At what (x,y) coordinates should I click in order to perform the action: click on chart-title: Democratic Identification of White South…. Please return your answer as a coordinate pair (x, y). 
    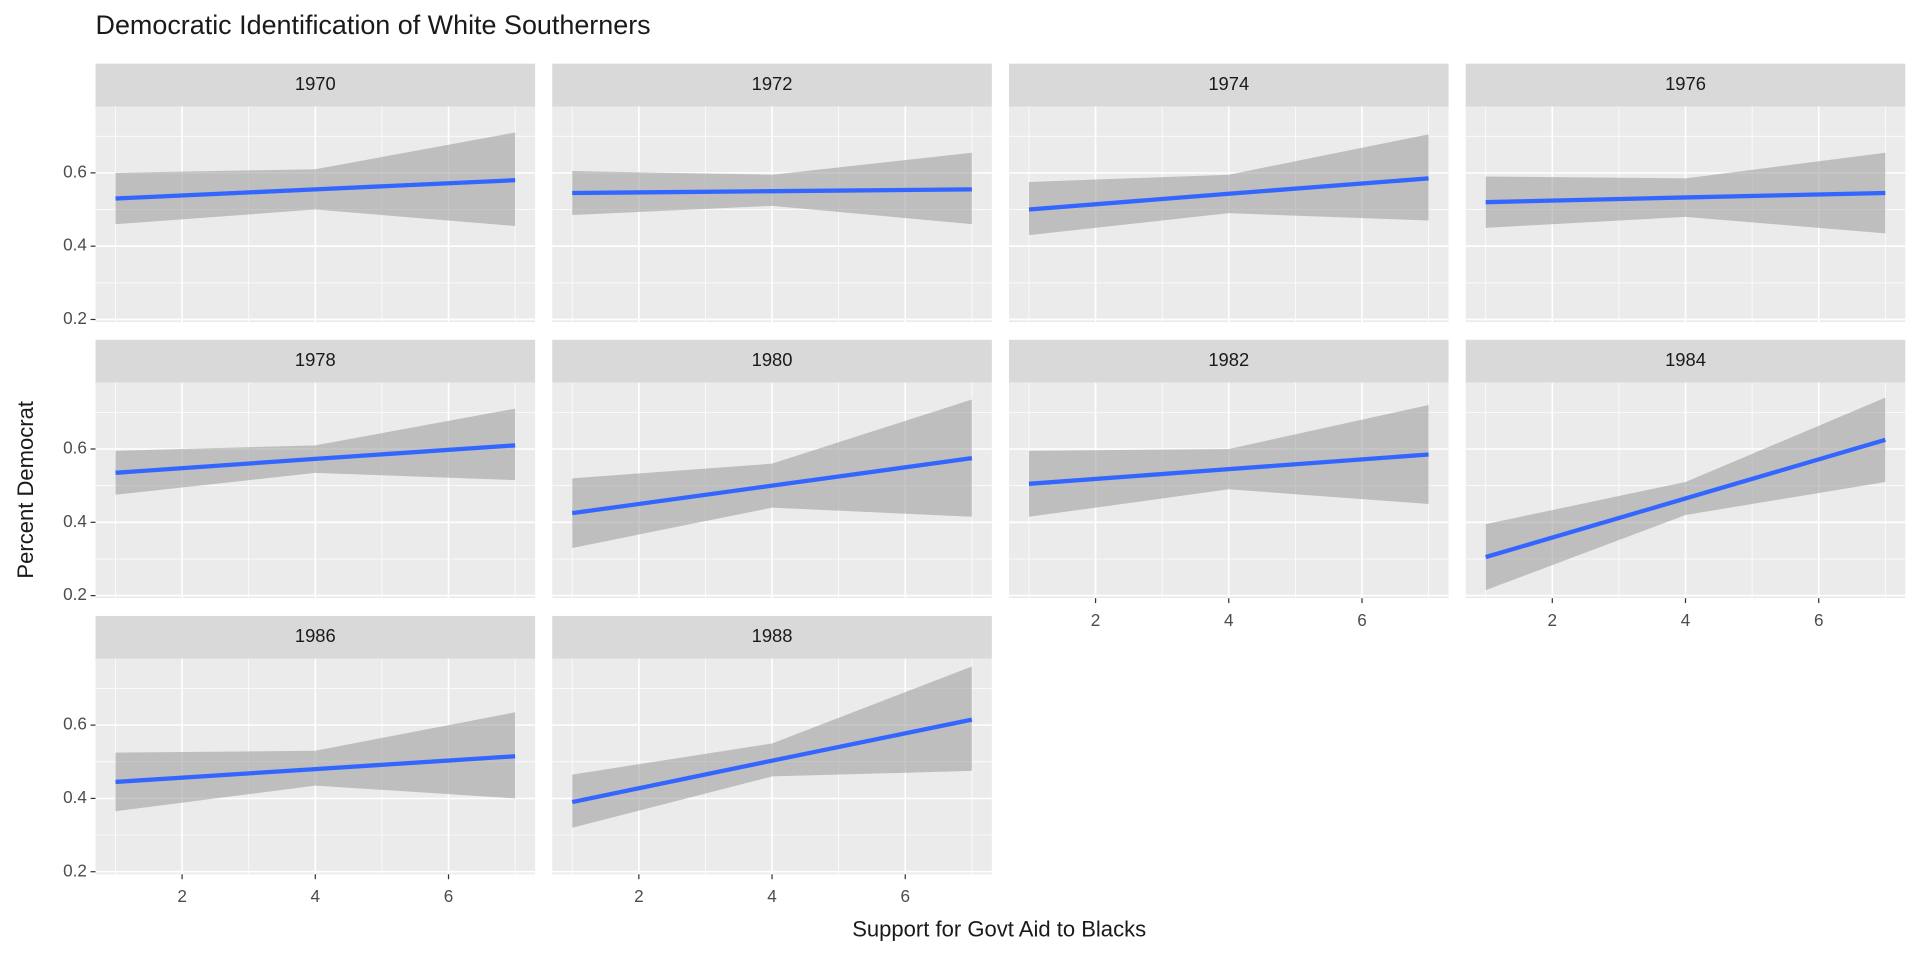
    Looking at the image, I should click on (373, 25).